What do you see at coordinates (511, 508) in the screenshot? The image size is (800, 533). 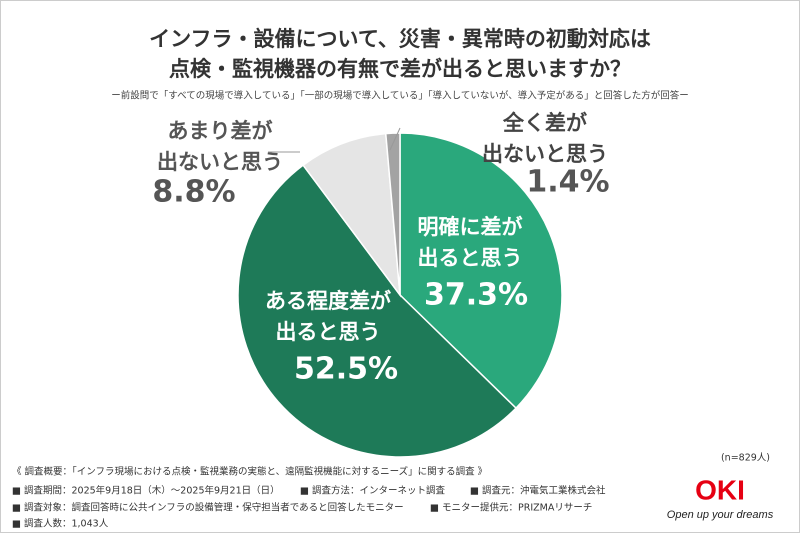 I see `note: ■ モニター提供元：PRIZMAリサーチ` at bounding box center [511, 508].